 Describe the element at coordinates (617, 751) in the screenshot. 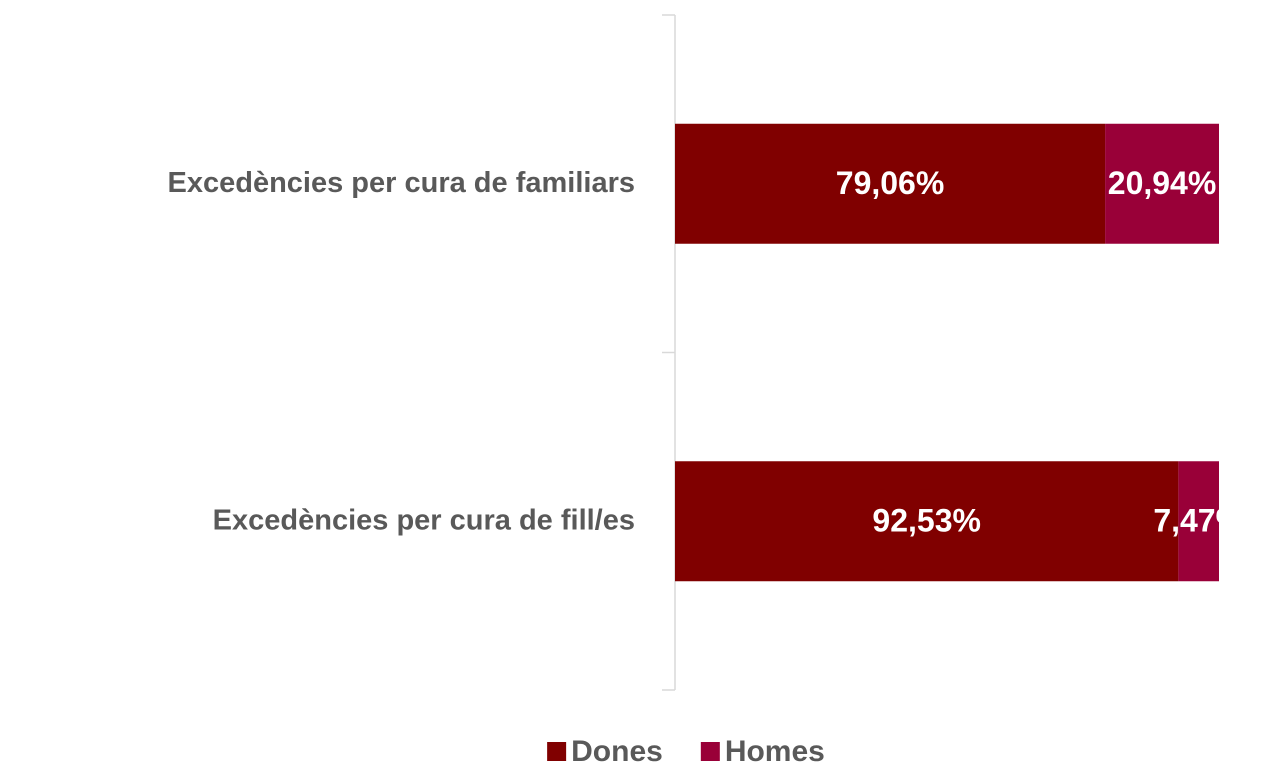

I see `legend-label: Dones` at that location.